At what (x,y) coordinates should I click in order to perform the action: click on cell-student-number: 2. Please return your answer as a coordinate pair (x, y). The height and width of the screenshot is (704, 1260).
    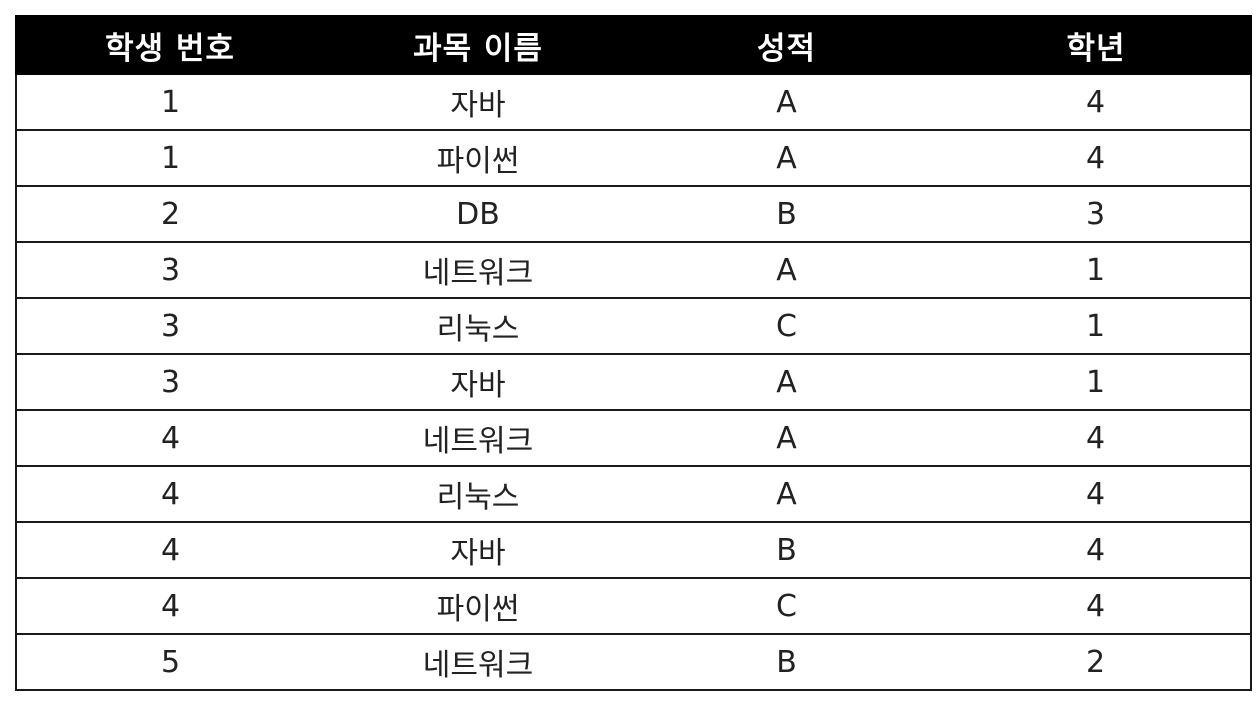
    Looking at the image, I should click on (169, 214).